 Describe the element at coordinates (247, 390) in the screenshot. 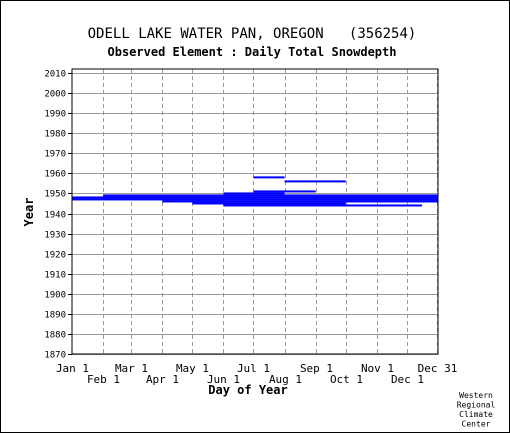

I see `x-axis-label: Day of Year` at that location.